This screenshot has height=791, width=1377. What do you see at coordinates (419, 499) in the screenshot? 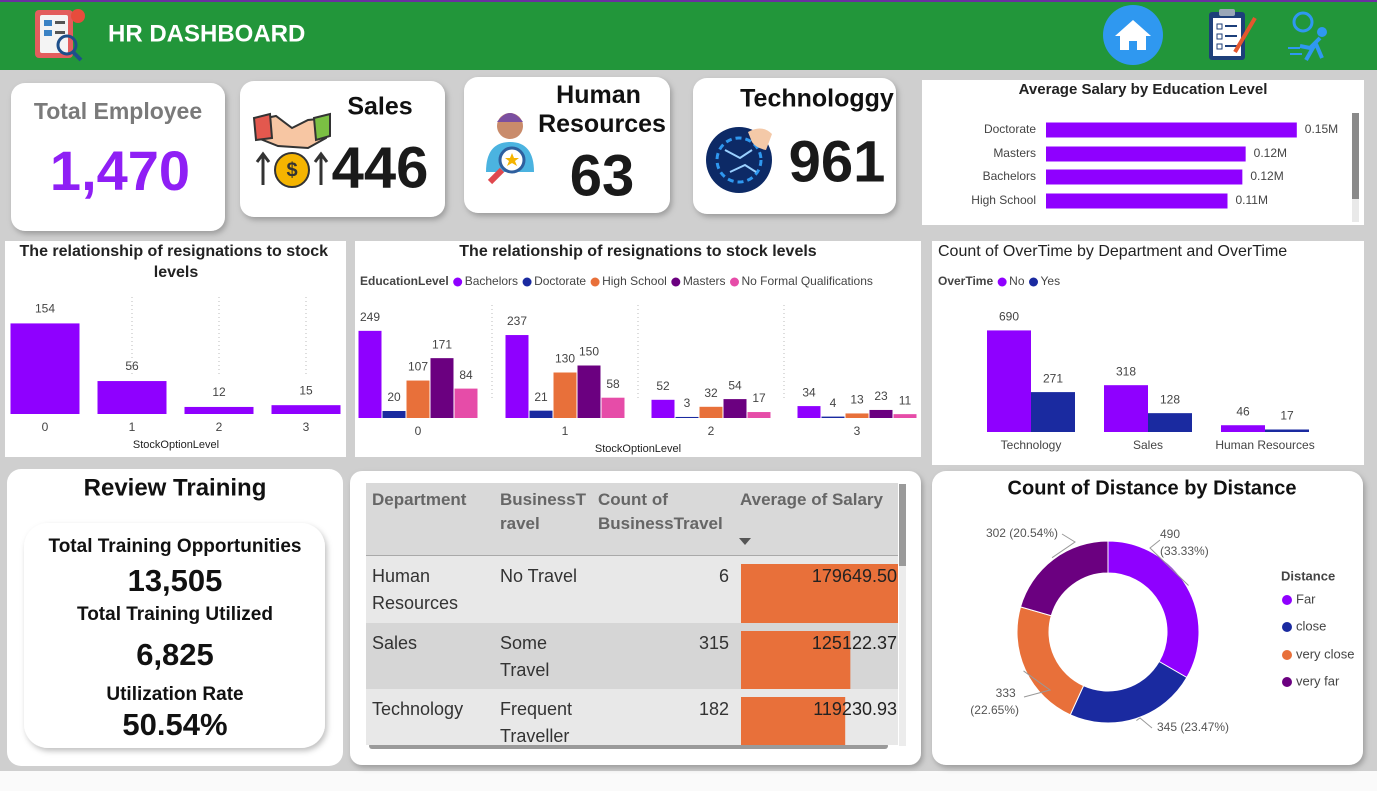
I see `column-header: Department` at bounding box center [419, 499].